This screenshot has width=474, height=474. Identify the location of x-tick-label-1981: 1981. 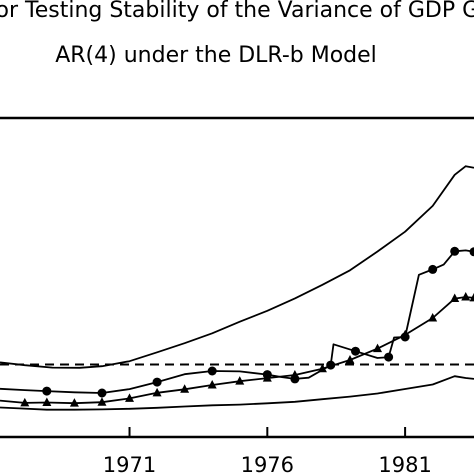
(404, 463).